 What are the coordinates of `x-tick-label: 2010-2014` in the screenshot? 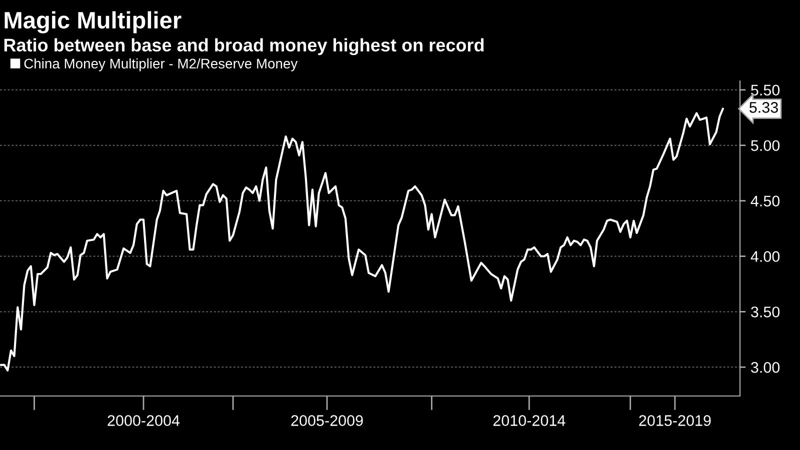 It's located at (529, 420).